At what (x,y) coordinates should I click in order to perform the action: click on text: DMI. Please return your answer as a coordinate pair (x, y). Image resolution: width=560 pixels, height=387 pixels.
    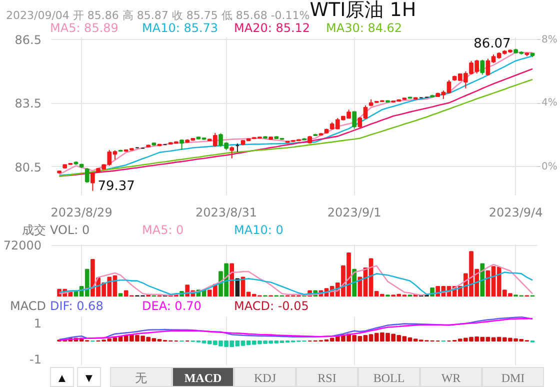
    Looking at the image, I should click on (513, 377).